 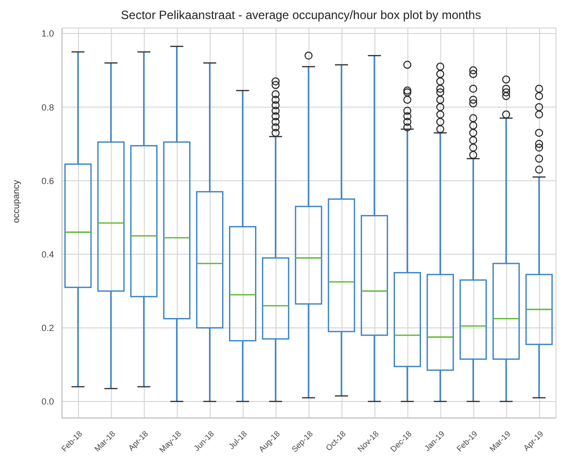 I want to click on y-axis-title: occupancy, so click(x=16, y=201).